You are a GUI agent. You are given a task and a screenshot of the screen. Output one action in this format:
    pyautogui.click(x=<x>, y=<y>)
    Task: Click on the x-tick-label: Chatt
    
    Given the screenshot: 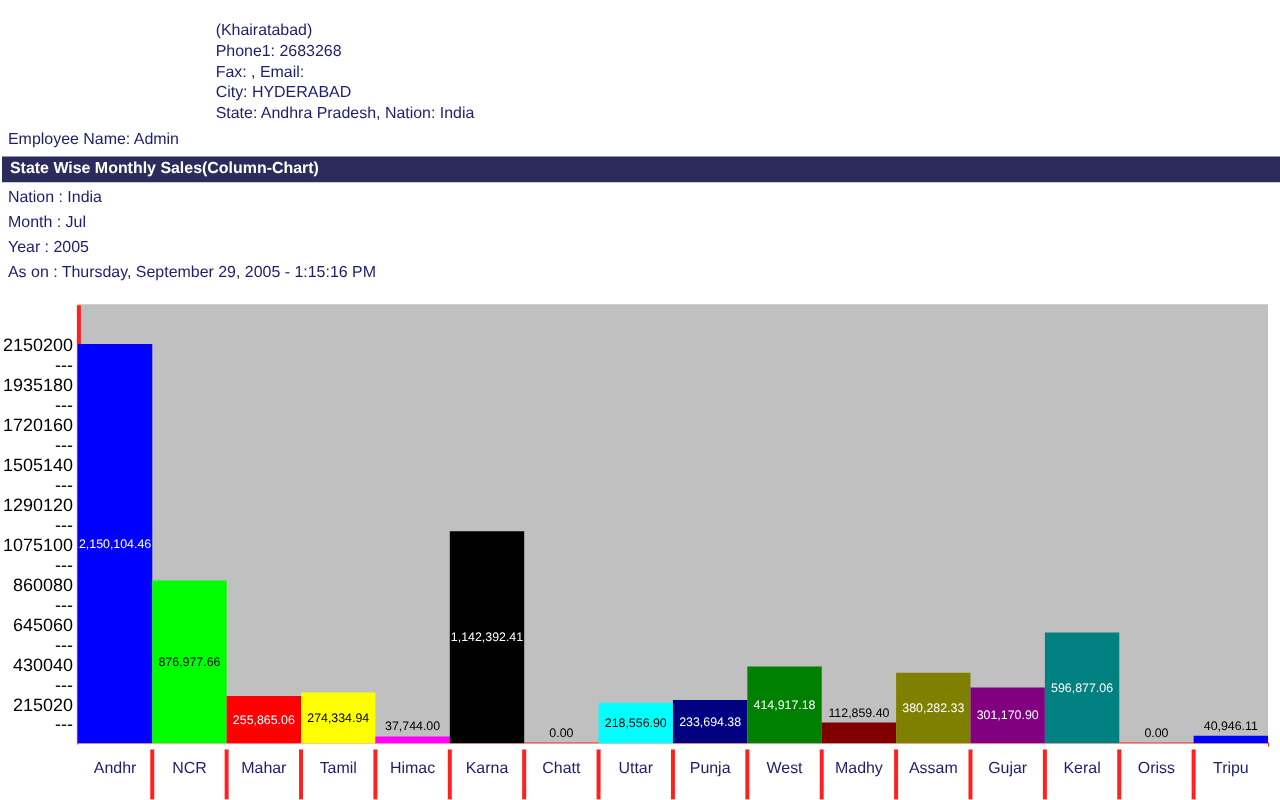 What is the action you would take?
    pyautogui.click(x=562, y=768)
    